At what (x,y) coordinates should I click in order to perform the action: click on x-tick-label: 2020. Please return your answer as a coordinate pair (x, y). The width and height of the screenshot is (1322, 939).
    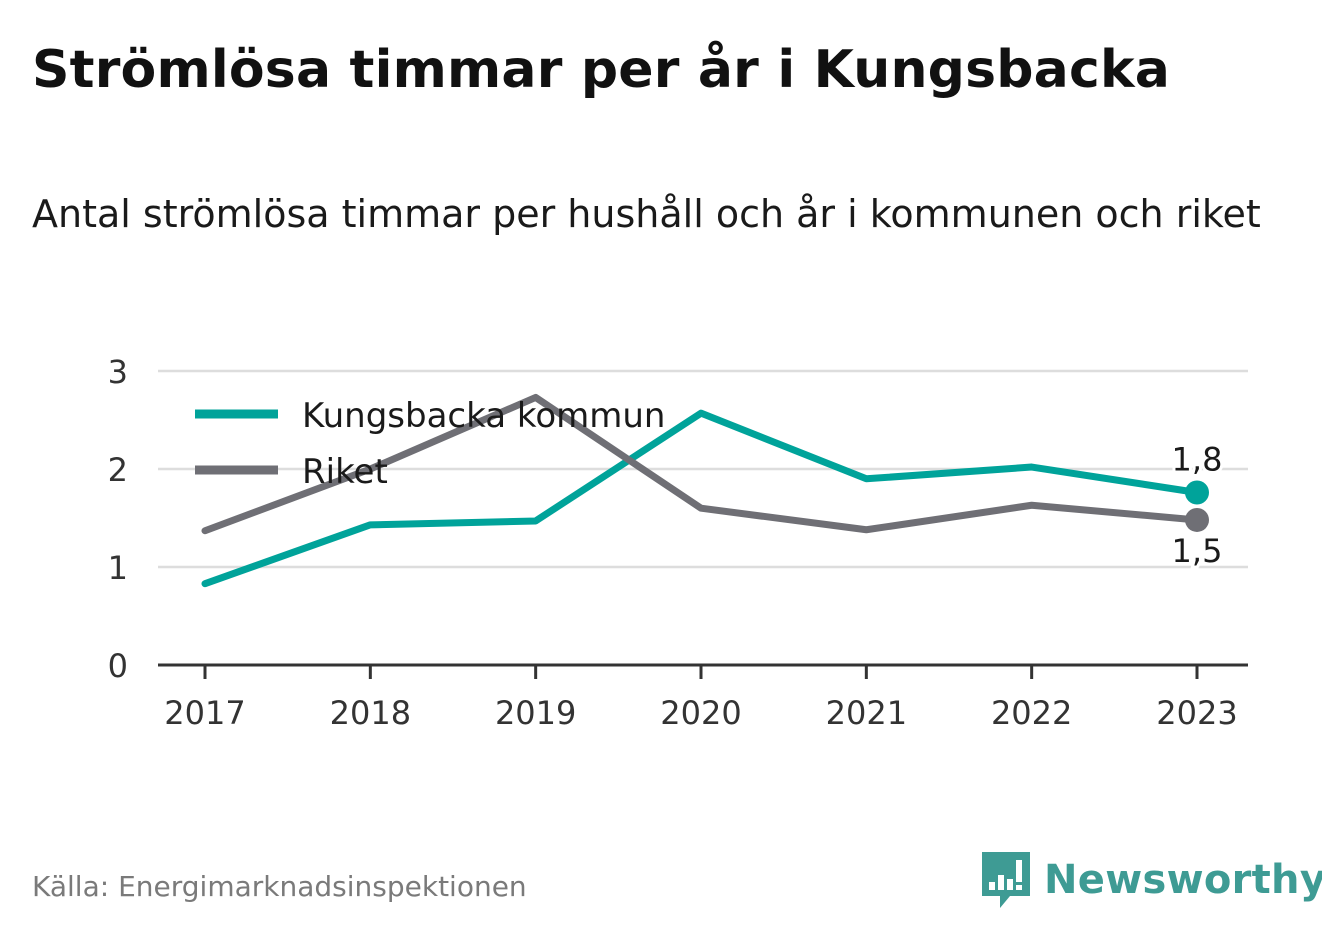
    Looking at the image, I should click on (700, 713).